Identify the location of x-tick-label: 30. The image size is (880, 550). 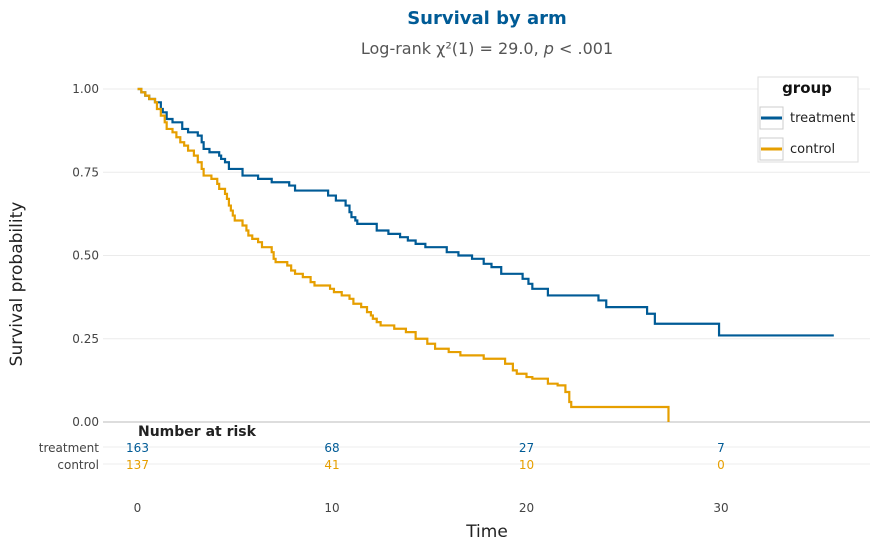
(720, 508).